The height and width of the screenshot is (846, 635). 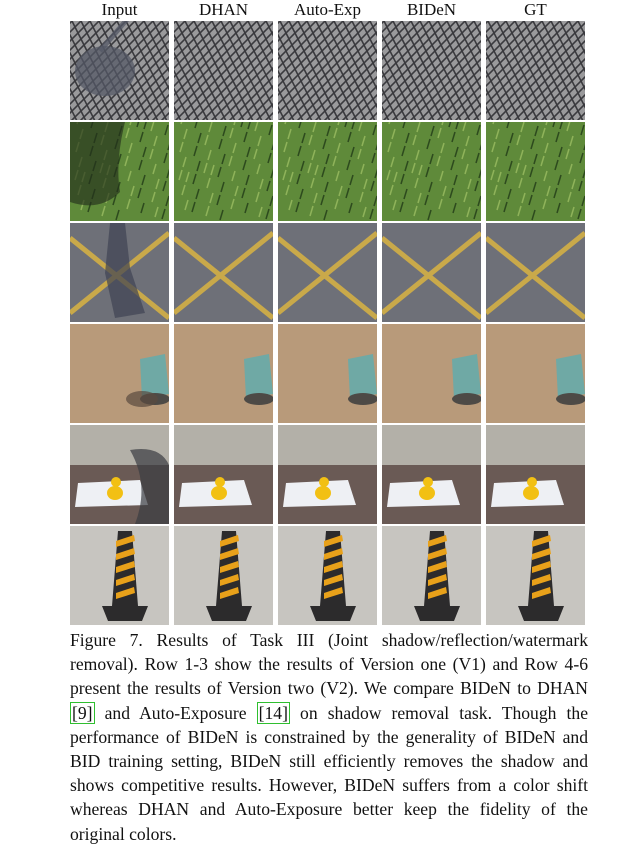 I want to click on figure-label: Figure 7., so click(x=106, y=640).